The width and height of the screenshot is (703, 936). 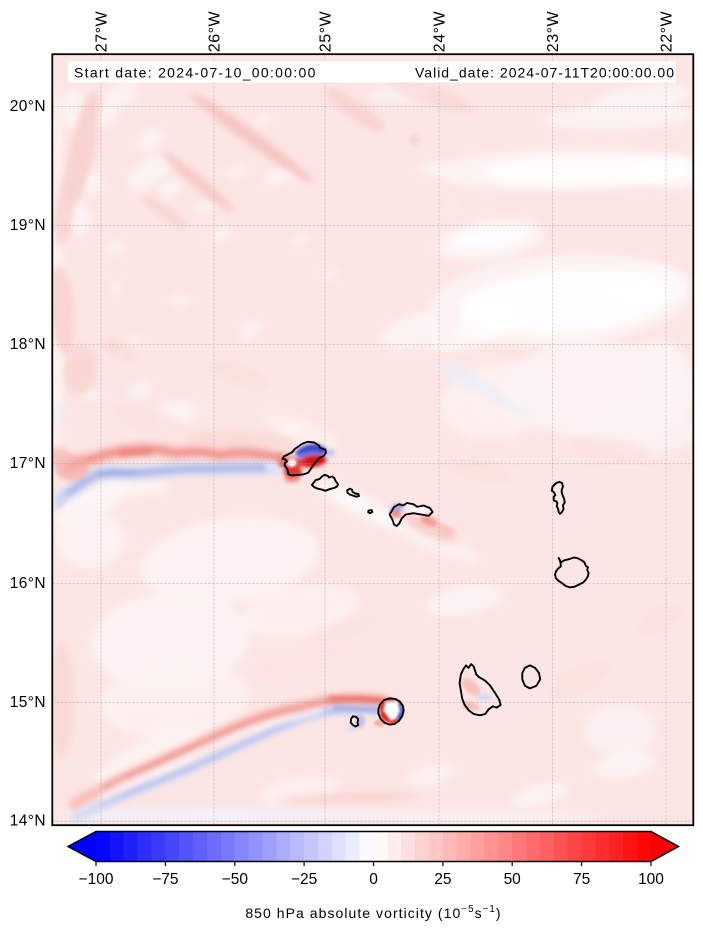 What do you see at coordinates (373, 912) in the screenshot?
I see `svg-text:850 hPa absolute vorticity (10: 850 hPa absolute vorticity (10−5s−1)` at bounding box center [373, 912].